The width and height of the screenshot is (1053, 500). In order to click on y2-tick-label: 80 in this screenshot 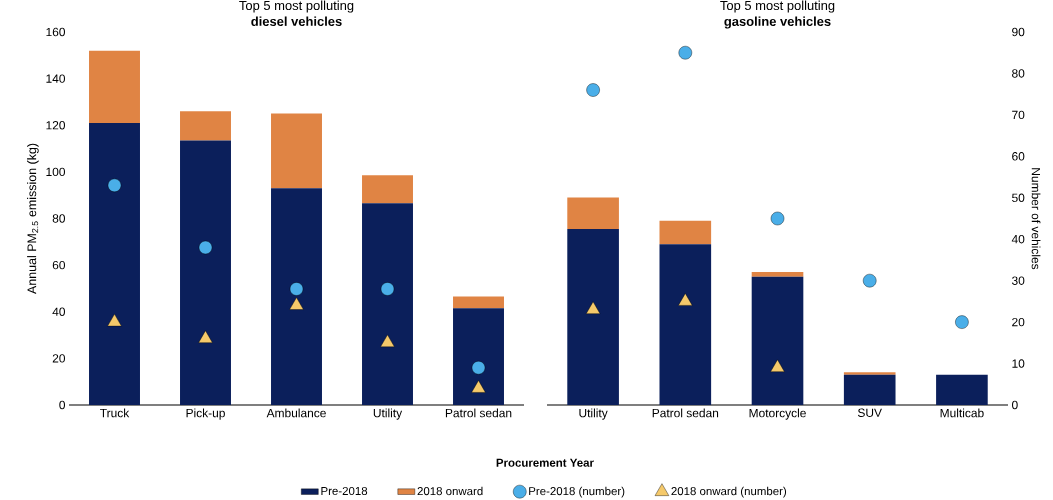, I will do `click(1018, 73)`.